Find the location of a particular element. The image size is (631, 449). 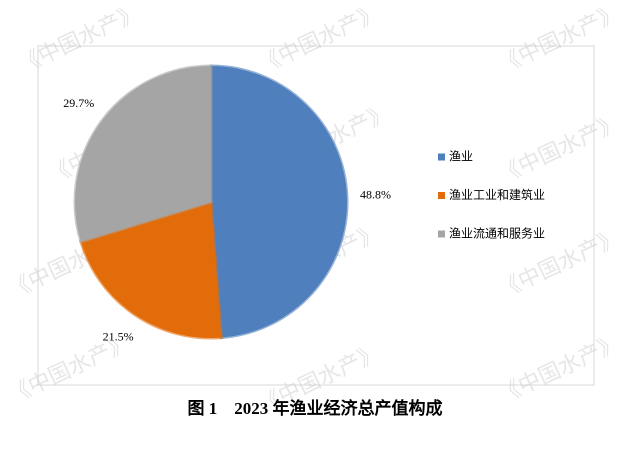

data-label: 29.7% is located at coordinates (78, 103).